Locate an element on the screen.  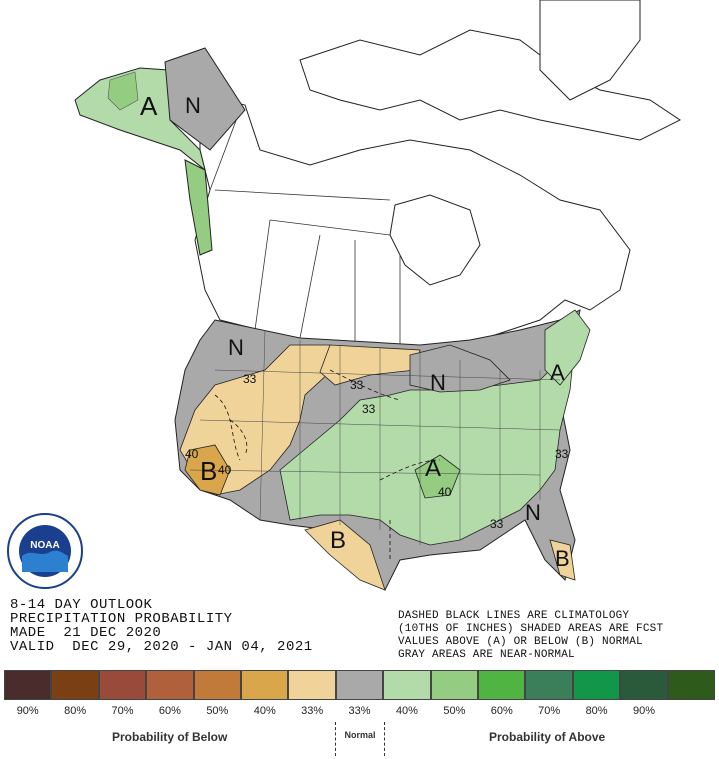
noaa-logo: NOAA is located at coordinates (45, 551).